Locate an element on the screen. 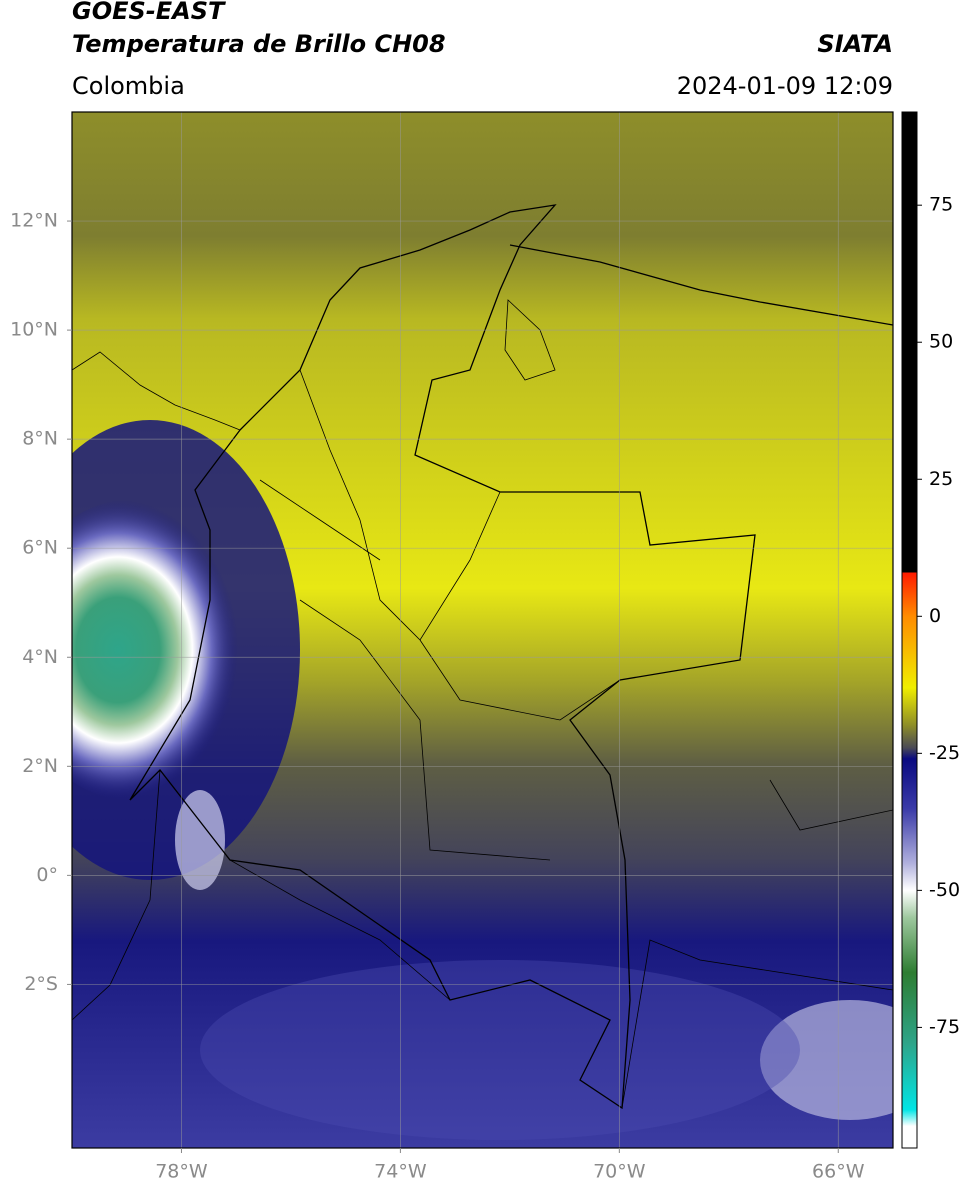 The image size is (966, 1190). y-tick-label: 4°N is located at coordinates (40, 657).